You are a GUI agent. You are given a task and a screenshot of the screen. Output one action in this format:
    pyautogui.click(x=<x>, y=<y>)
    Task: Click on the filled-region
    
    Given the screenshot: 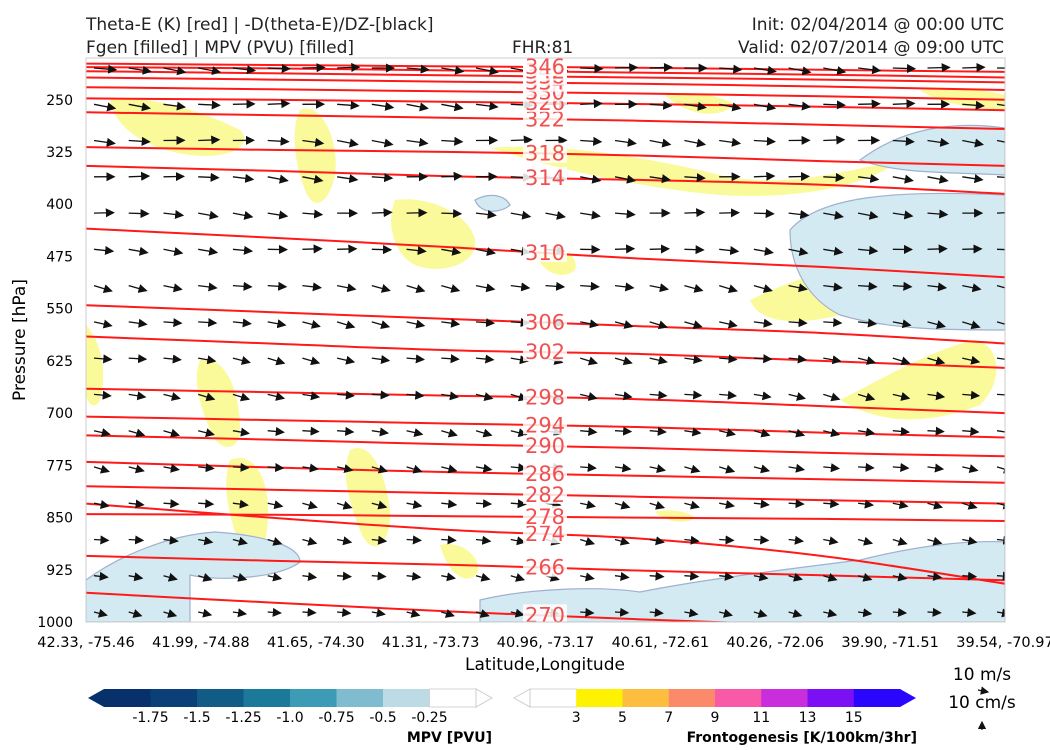 What is the action you would take?
    pyautogui.click(x=742, y=581)
    